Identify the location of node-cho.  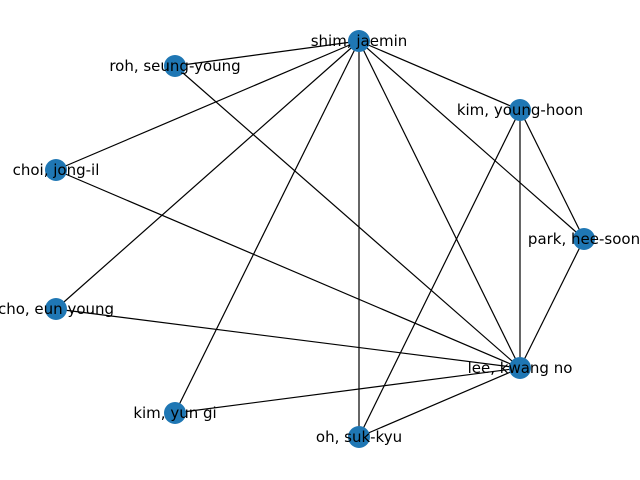
(56, 309).